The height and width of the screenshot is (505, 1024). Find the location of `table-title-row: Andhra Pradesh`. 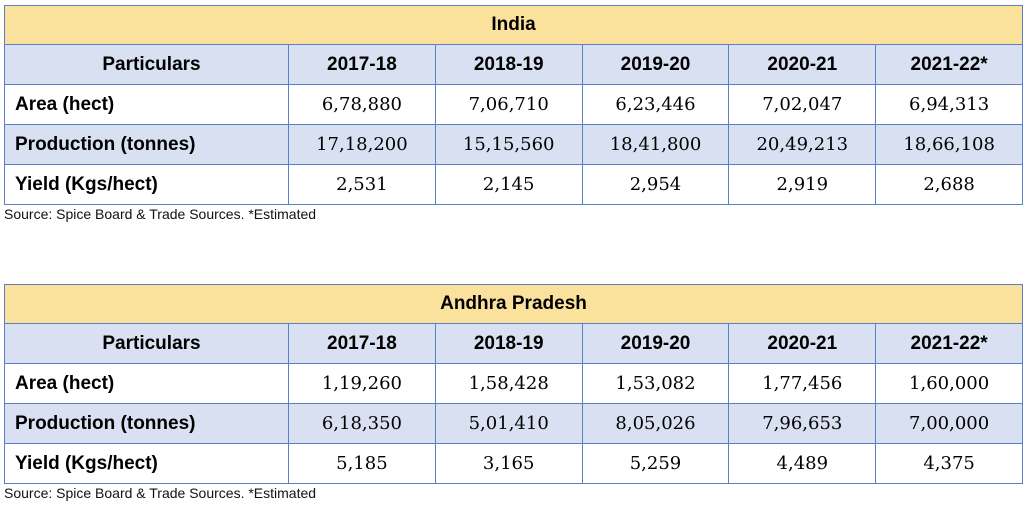

table-title-row: Andhra Pradesh is located at coordinates (513, 304).